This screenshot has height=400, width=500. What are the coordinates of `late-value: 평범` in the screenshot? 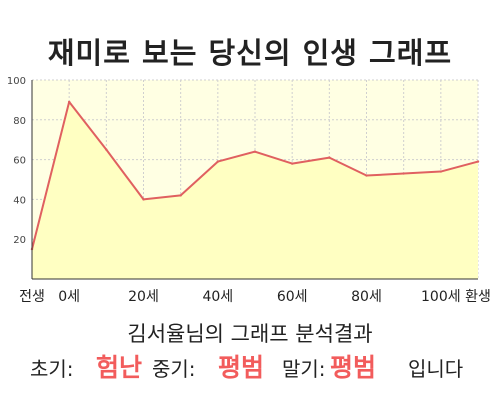 It's located at (353, 367).